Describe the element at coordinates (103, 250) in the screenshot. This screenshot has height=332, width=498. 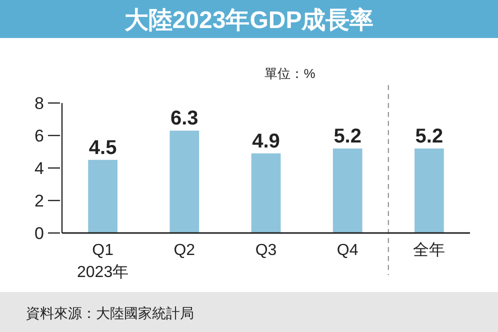
I see `x-tick-label: Q1` at that location.